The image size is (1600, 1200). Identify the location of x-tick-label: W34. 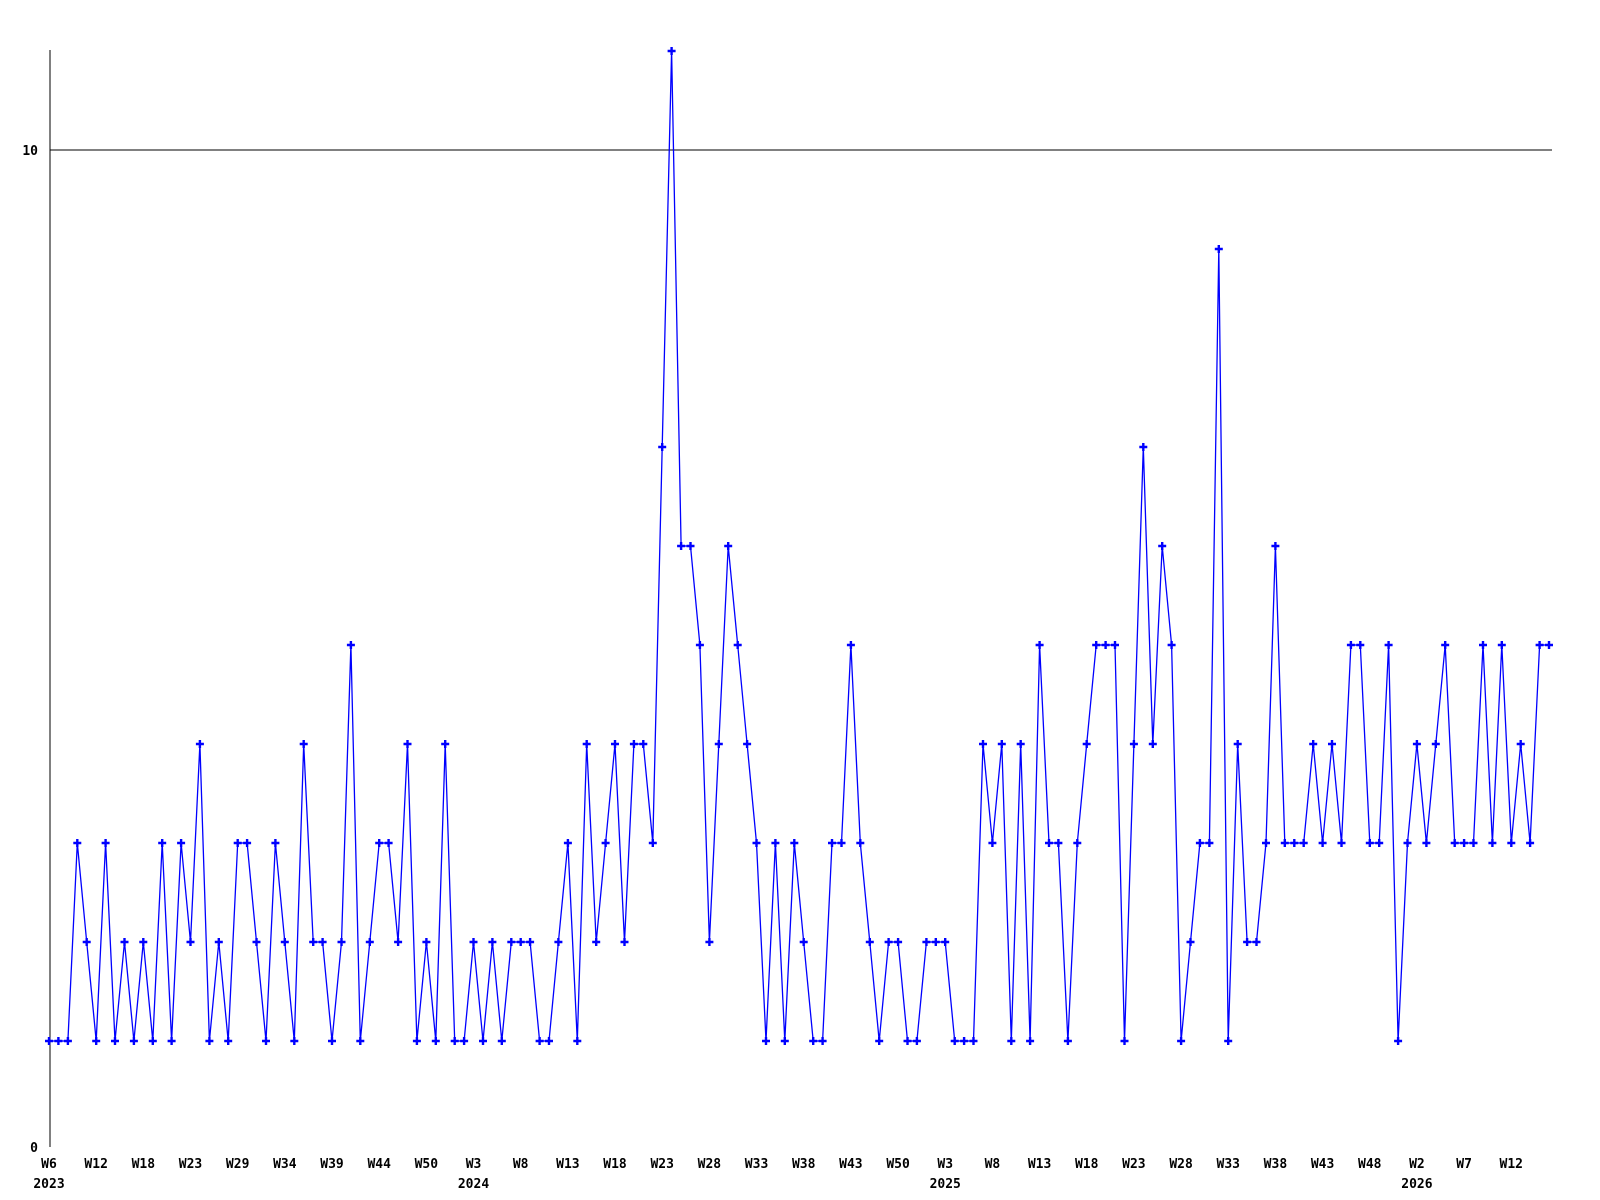
(285, 1164).